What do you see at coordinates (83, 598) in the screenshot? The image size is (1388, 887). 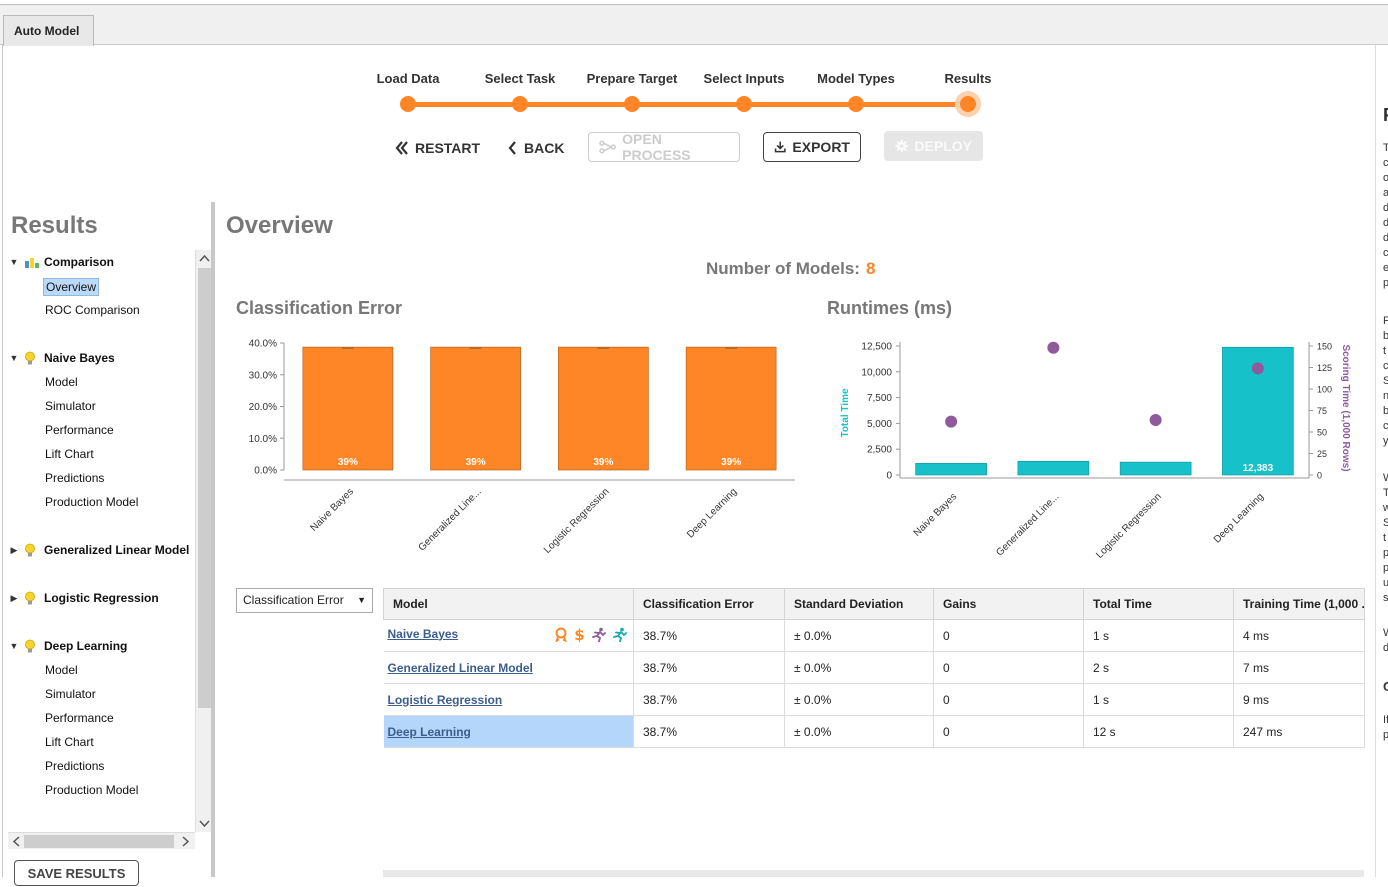 I see `tree-group-logistic-regression: ▶ Logistic Regression` at bounding box center [83, 598].